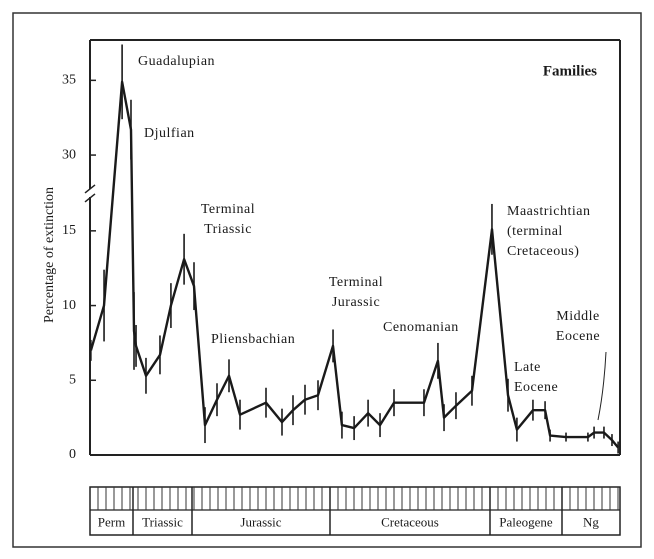  What do you see at coordinates (69, 80) in the screenshot?
I see `y-tick-label: 35` at bounding box center [69, 80].